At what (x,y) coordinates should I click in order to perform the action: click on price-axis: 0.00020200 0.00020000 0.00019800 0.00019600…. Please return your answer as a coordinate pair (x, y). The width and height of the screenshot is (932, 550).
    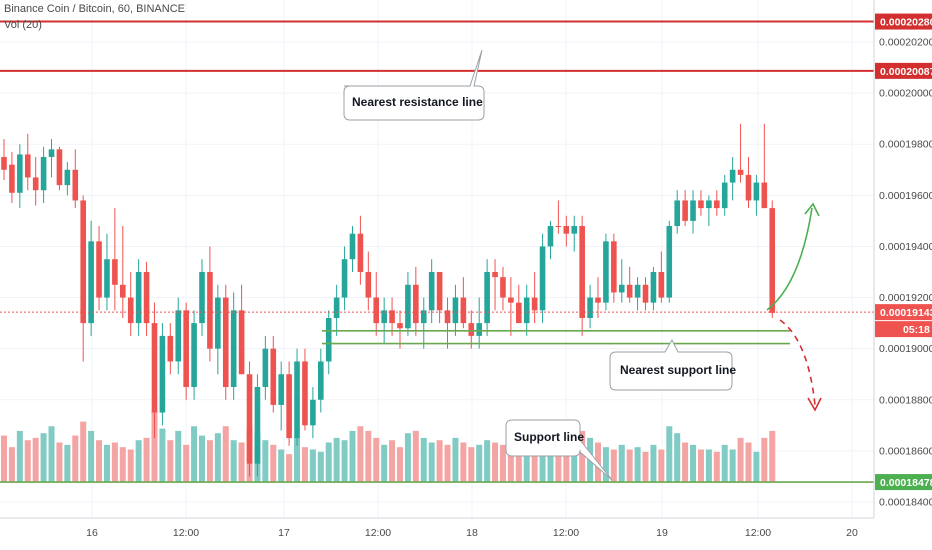
    Looking at the image, I should click on (902, 262).